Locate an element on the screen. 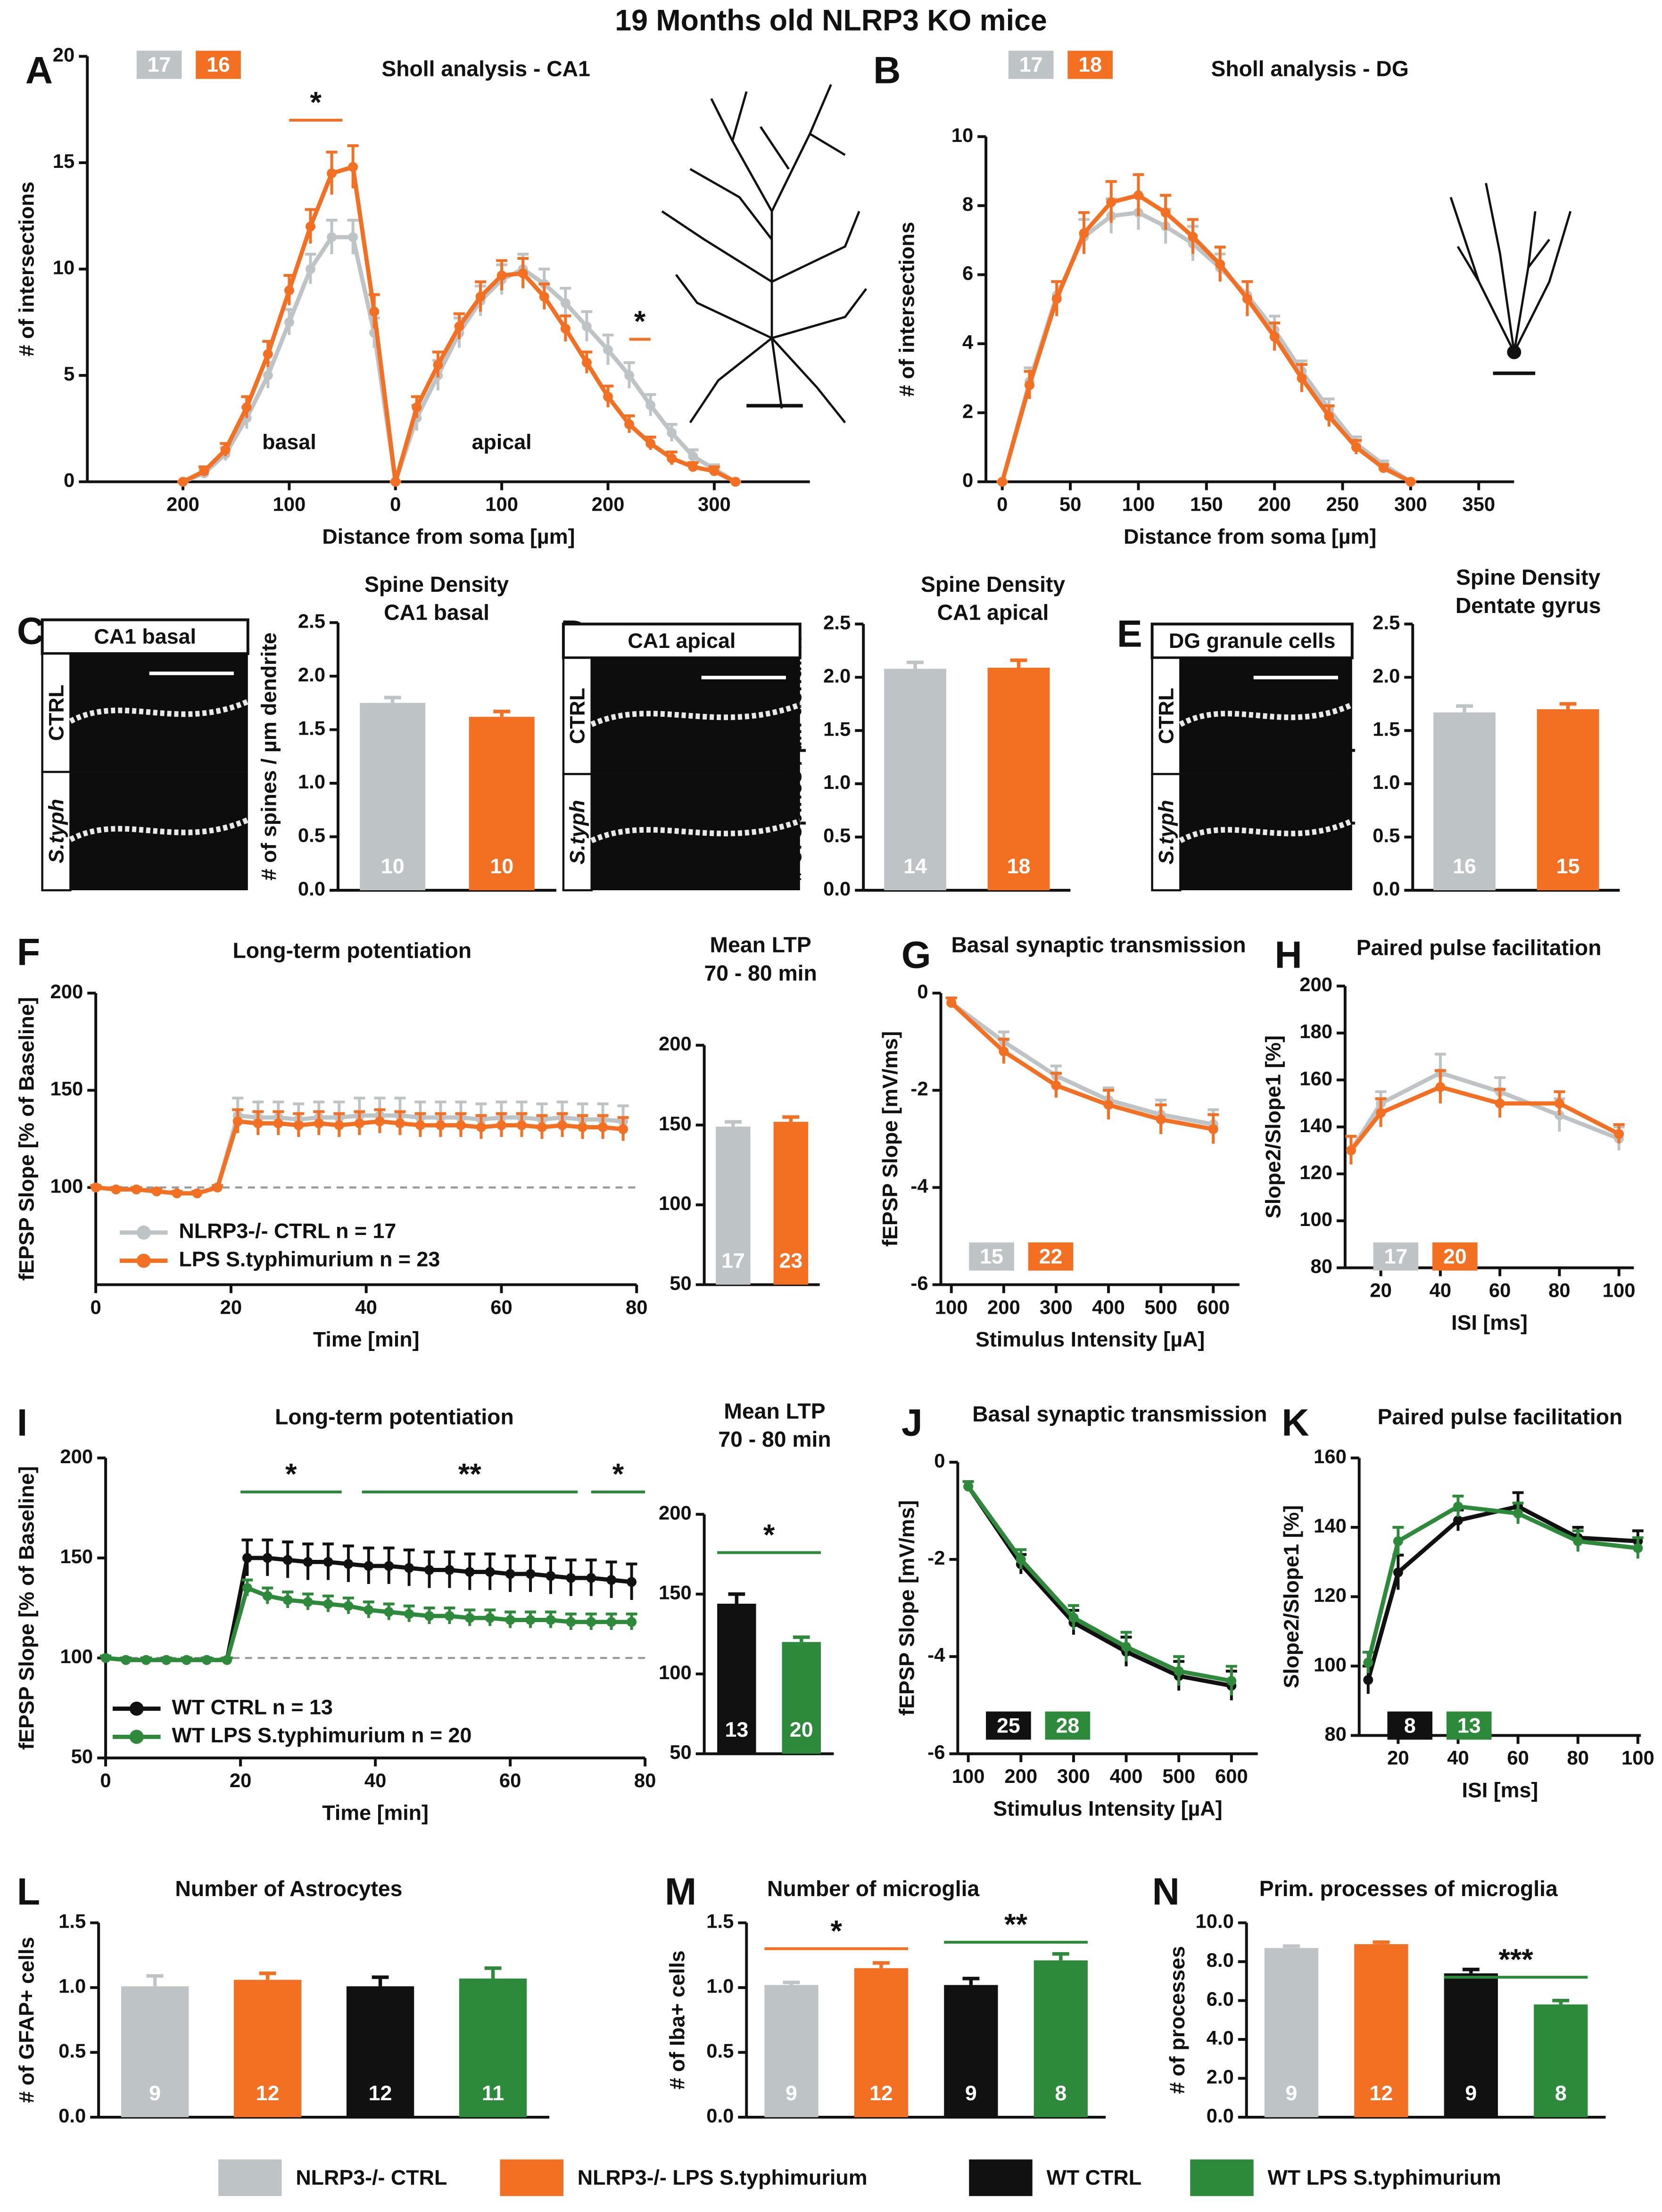  panel-letter: I is located at coordinates (22, 1422).